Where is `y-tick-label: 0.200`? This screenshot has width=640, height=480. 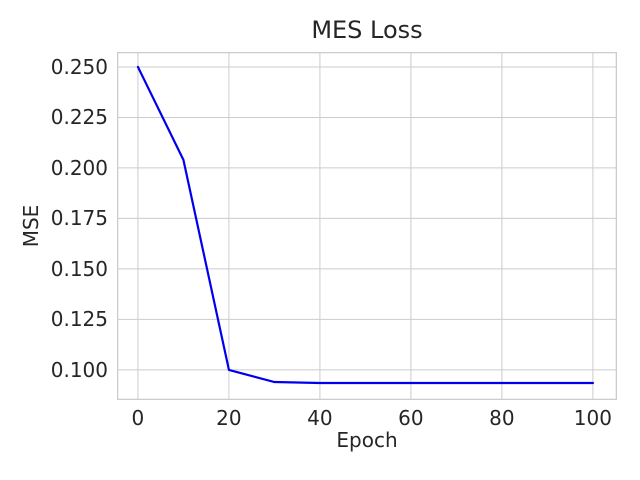
y-tick-label: 0.200 is located at coordinates (79, 167).